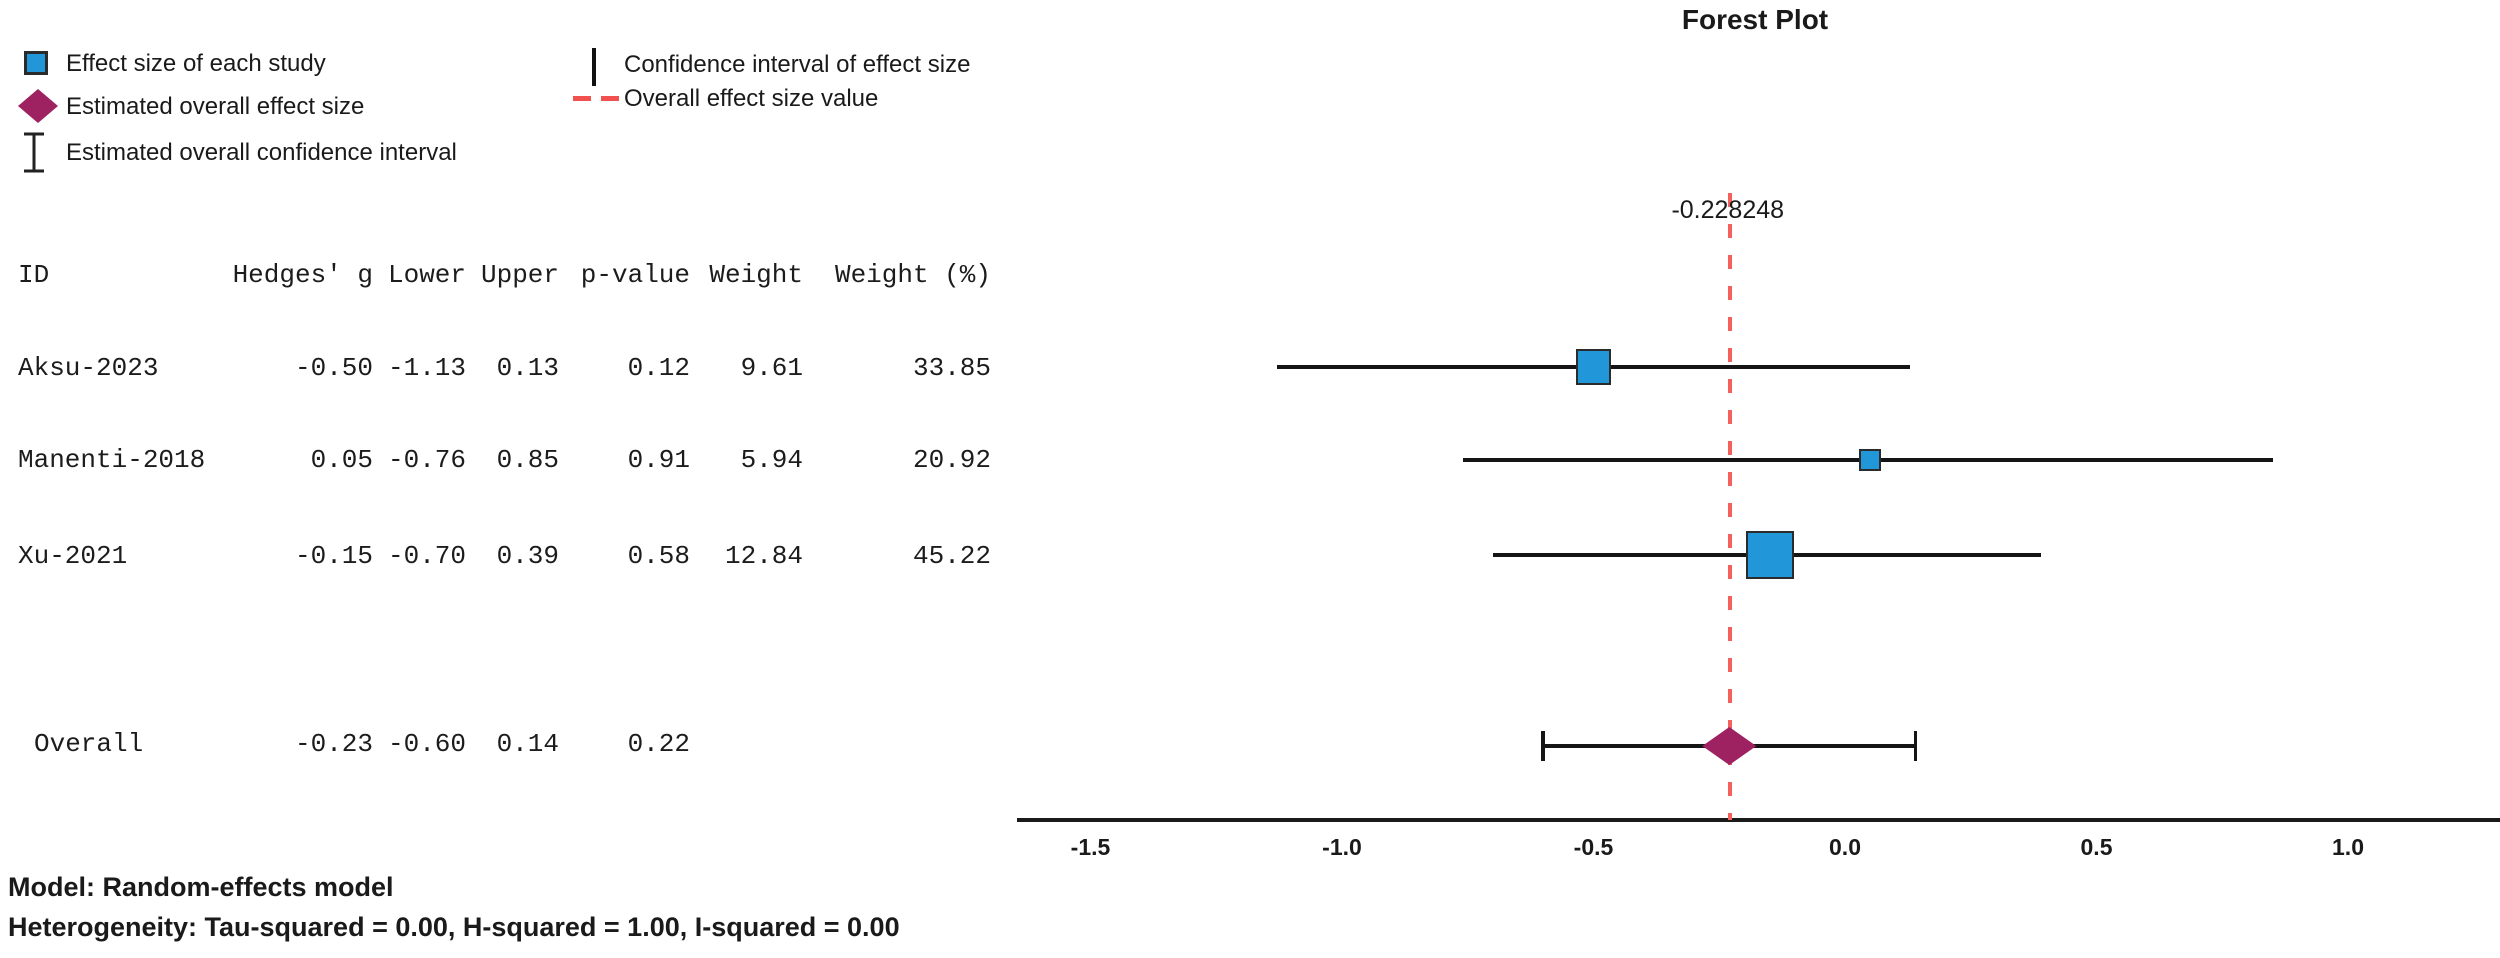 The height and width of the screenshot is (958, 2500). Describe the element at coordinates (527, 460) in the screenshot. I see `cell-upper: 0.85` at that location.